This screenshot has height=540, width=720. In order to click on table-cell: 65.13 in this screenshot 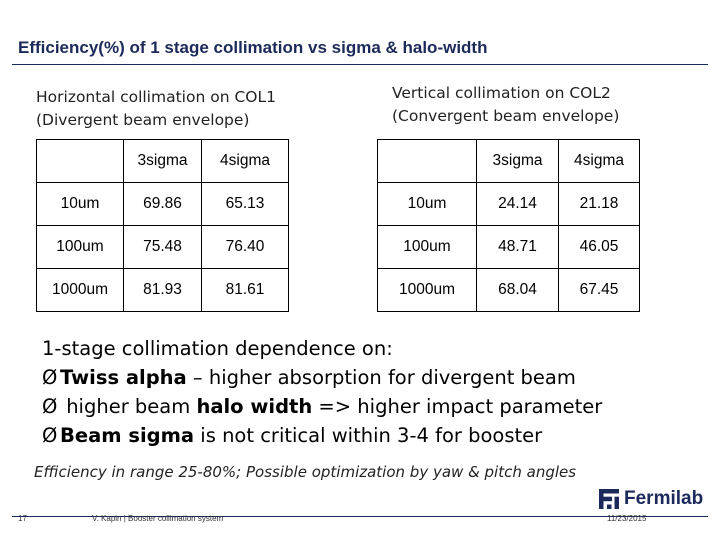, I will do `click(245, 204)`.